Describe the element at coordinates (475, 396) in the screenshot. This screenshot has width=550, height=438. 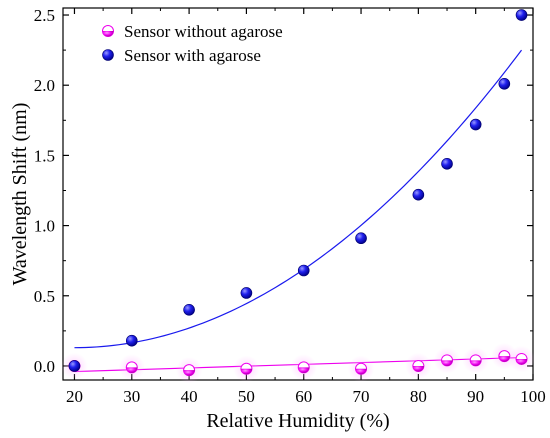
I see `x-tick-label: 90` at that location.